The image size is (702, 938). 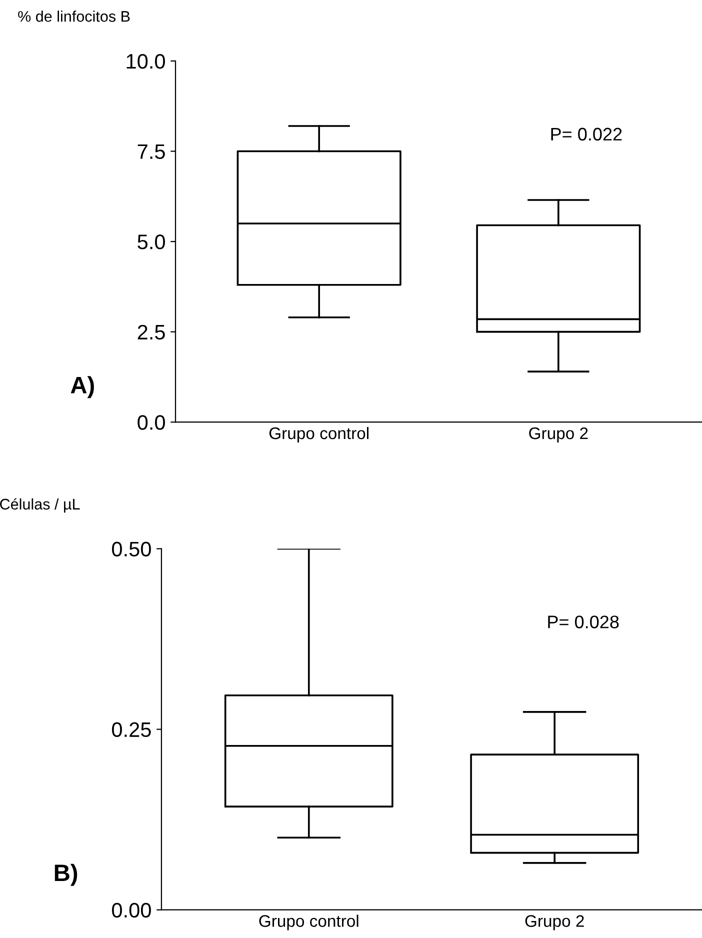 I want to click on text: B), so click(x=66, y=875).